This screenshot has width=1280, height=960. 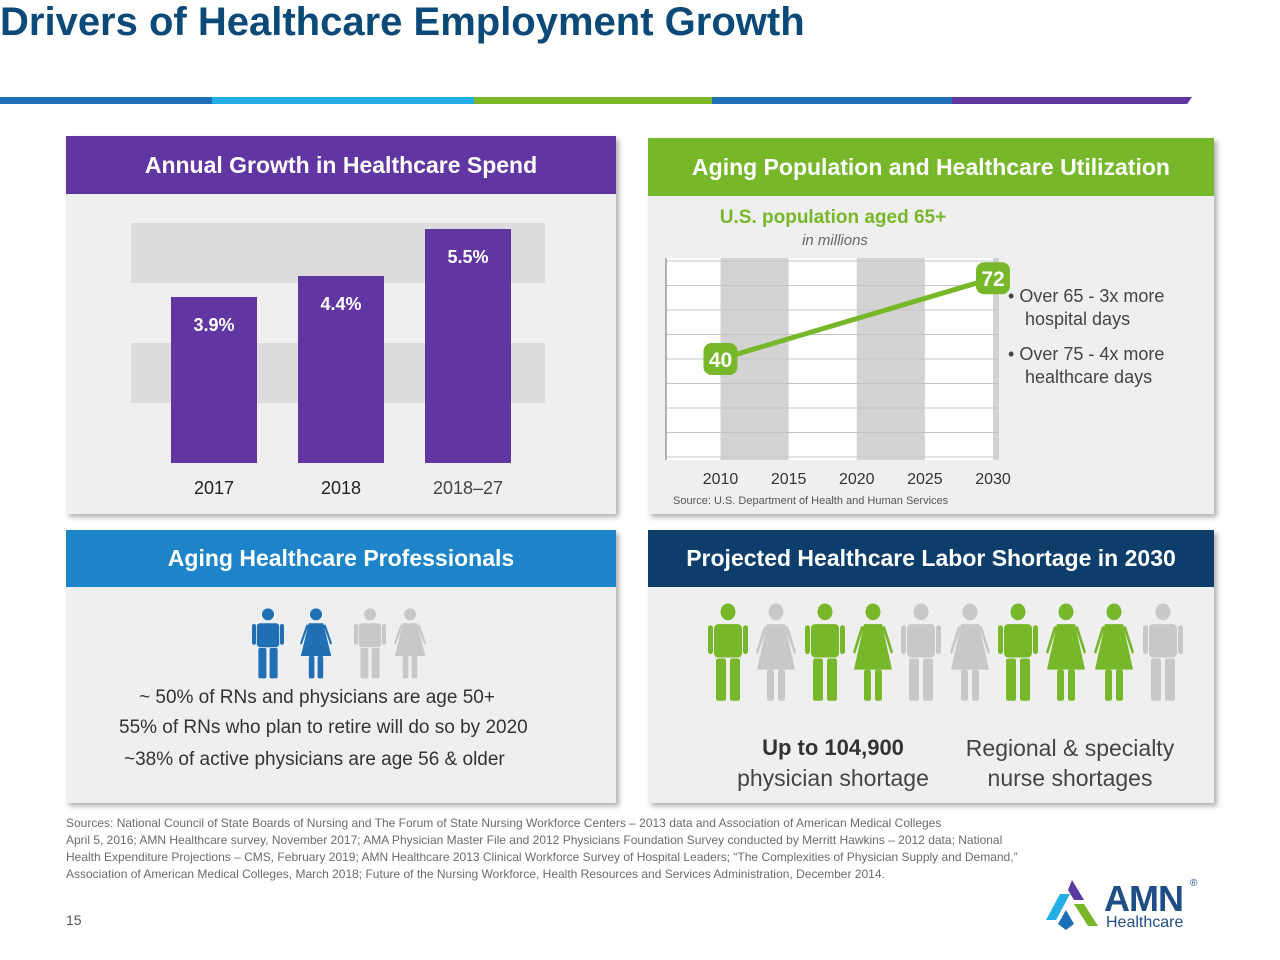 I want to click on professional-figures, so click(x=341, y=666).